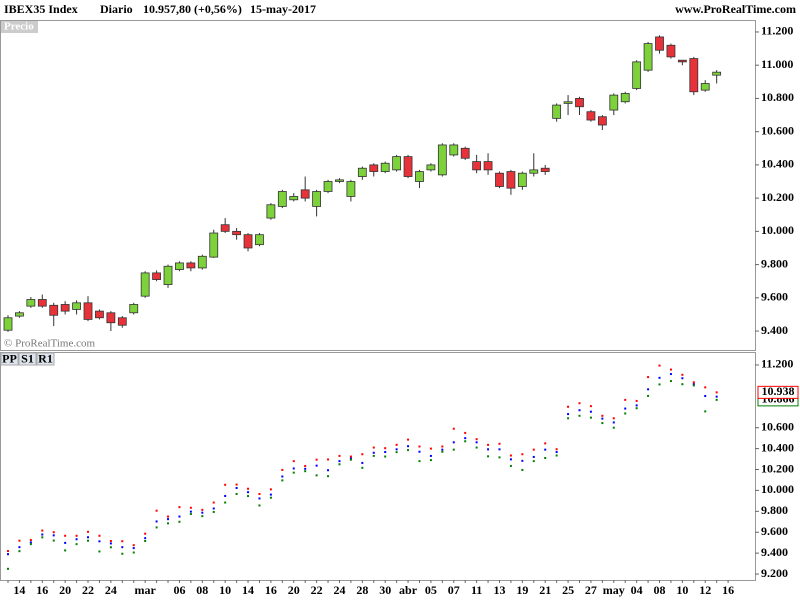  I want to click on x-tick-label: 27, so click(591, 590).